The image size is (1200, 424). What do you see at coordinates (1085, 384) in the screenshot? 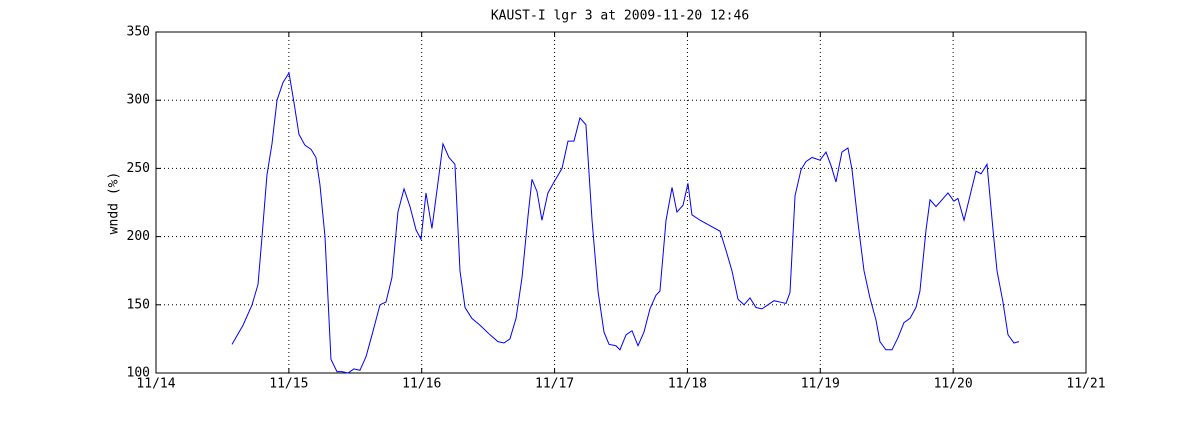
I see `x-tick-label: 11/21` at bounding box center [1085, 384].